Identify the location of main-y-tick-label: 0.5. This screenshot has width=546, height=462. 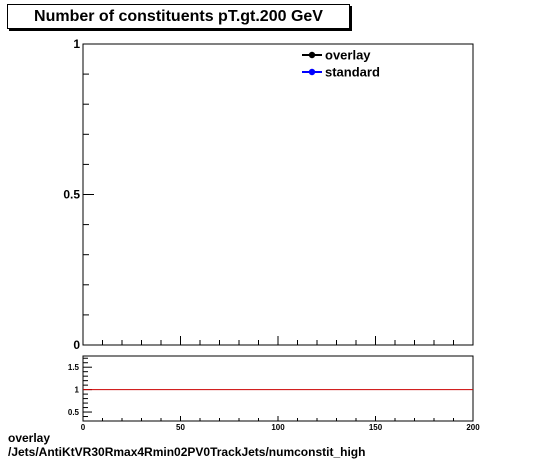
(71, 195).